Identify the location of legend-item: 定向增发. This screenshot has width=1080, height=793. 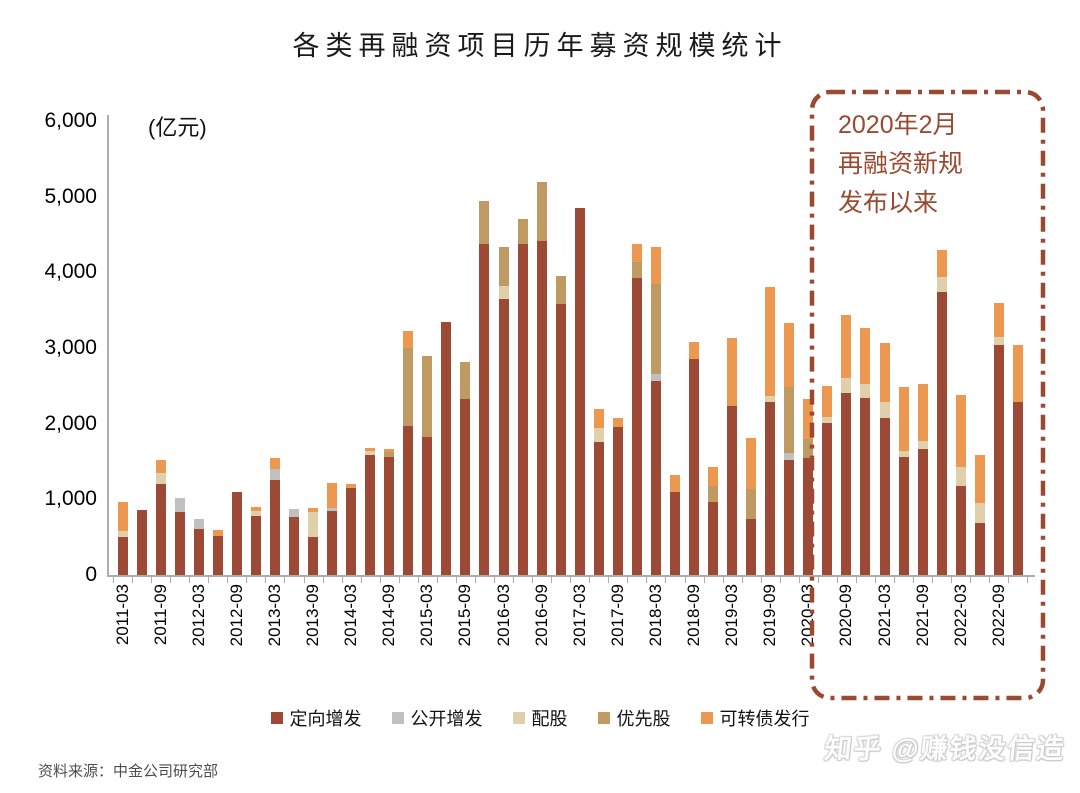
(316, 718).